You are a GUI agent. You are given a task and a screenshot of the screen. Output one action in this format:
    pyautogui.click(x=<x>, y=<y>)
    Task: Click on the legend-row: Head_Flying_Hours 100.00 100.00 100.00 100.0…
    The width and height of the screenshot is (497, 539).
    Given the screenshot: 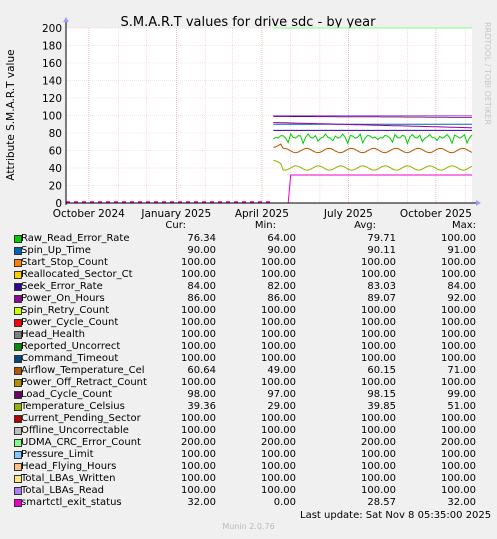 What is the action you would take?
    pyautogui.click(x=248, y=467)
    